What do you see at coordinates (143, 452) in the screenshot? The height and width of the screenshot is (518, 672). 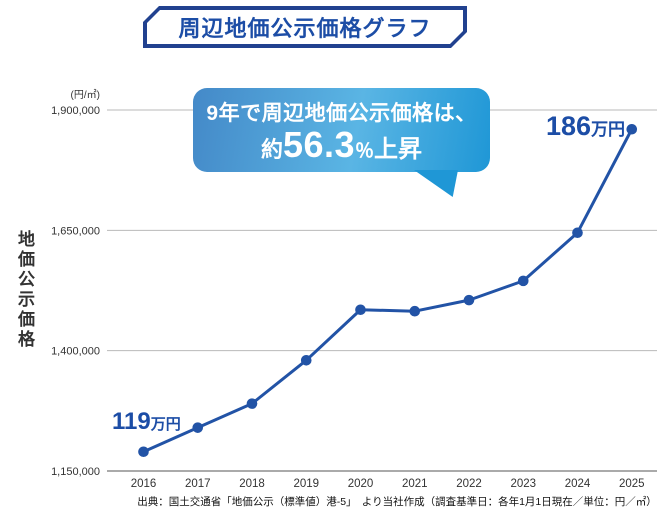 I see `data-point-2016` at bounding box center [143, 452].